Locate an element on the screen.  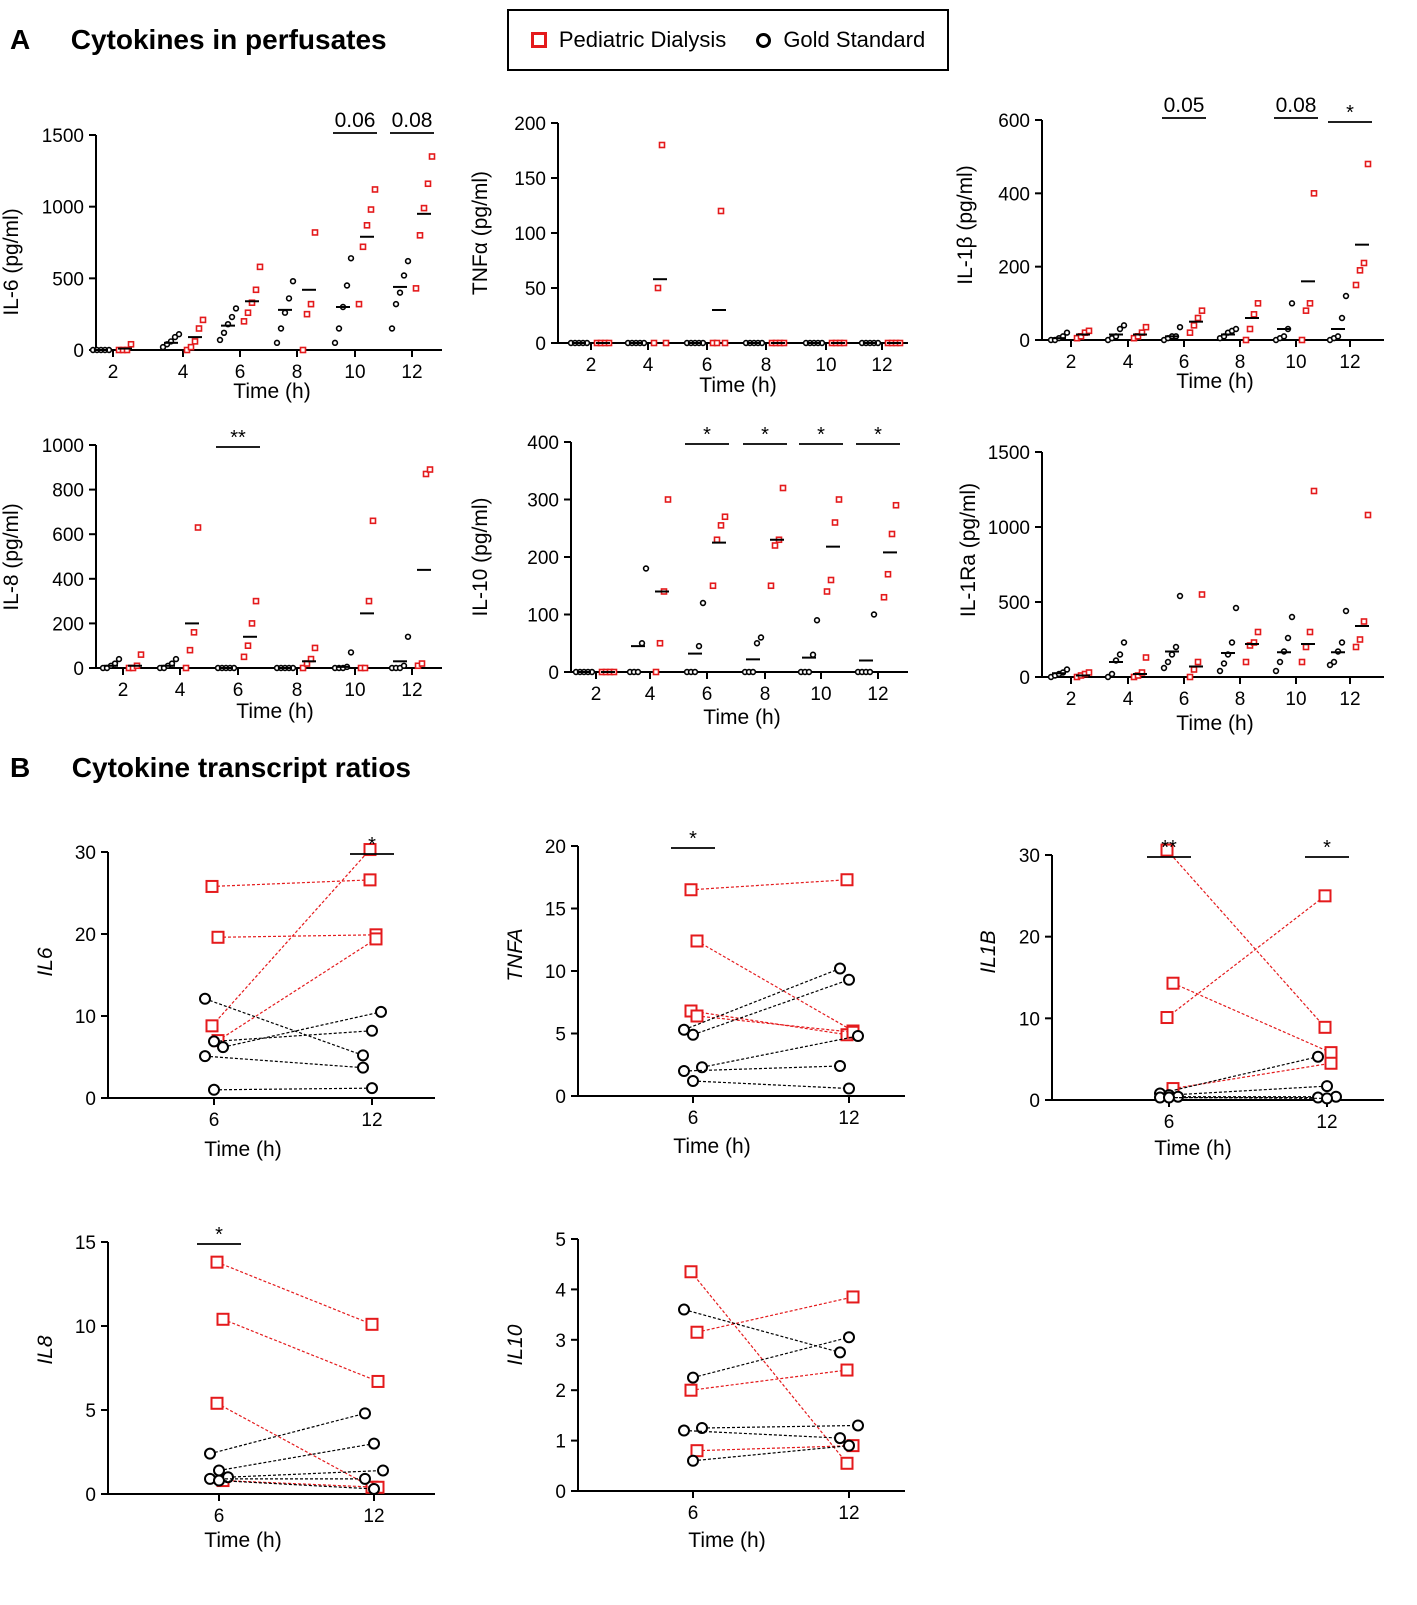
y-axis-label: IL-1Ra (pg/ml) is located at coordinates (968, 550).